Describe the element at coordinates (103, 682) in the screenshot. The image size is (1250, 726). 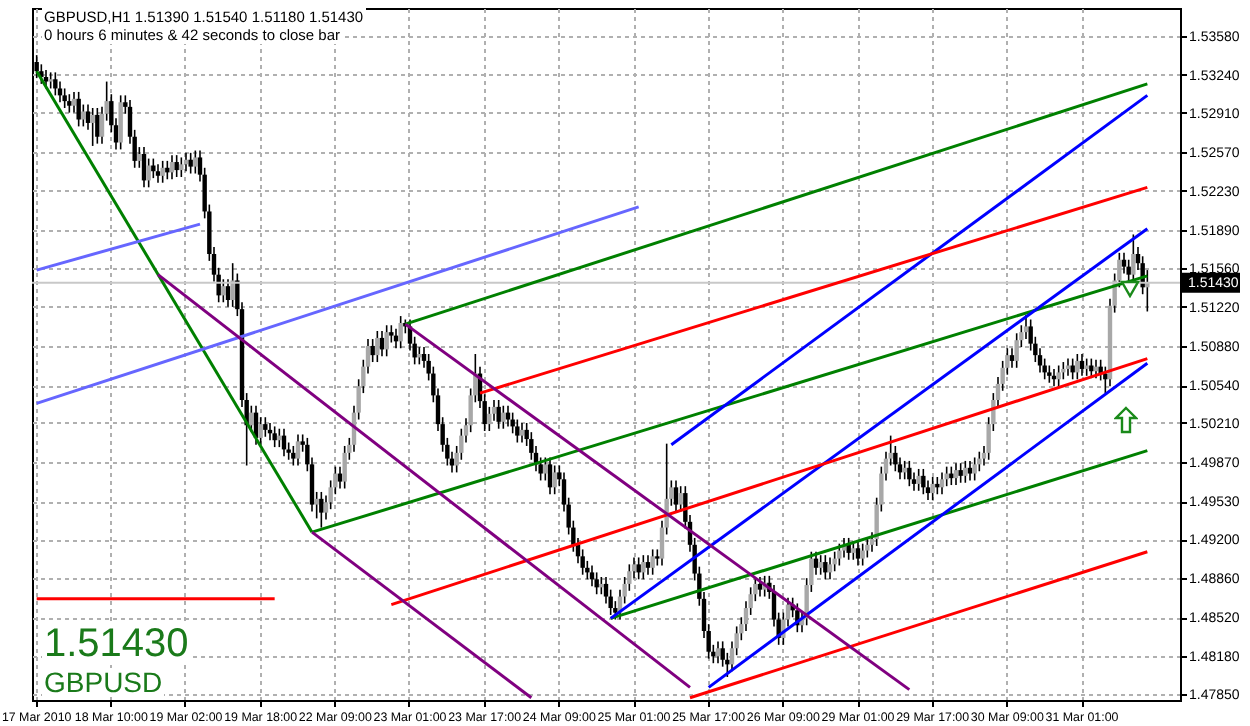
I see `annotation: GBPUSD` at that location.